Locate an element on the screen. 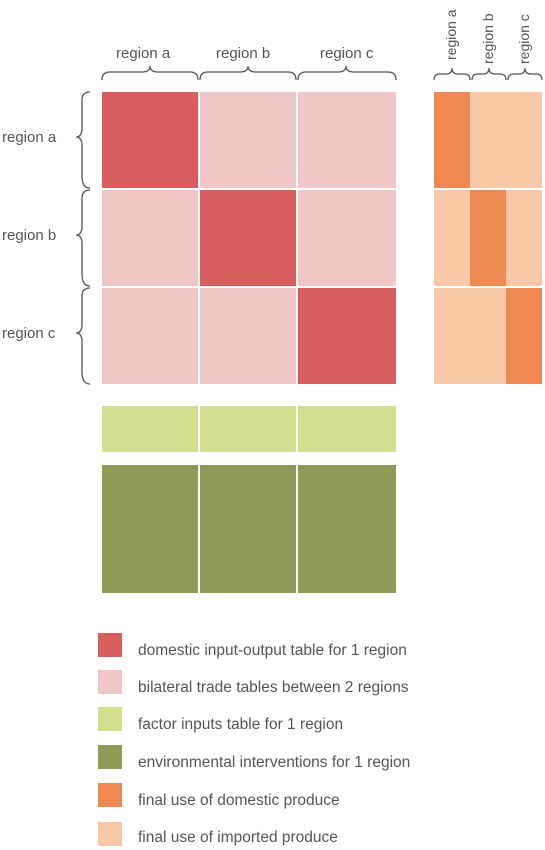 This screenshot has height=850, width=545. final-demand-cell-c-ab is located at coordinates (470, 336).